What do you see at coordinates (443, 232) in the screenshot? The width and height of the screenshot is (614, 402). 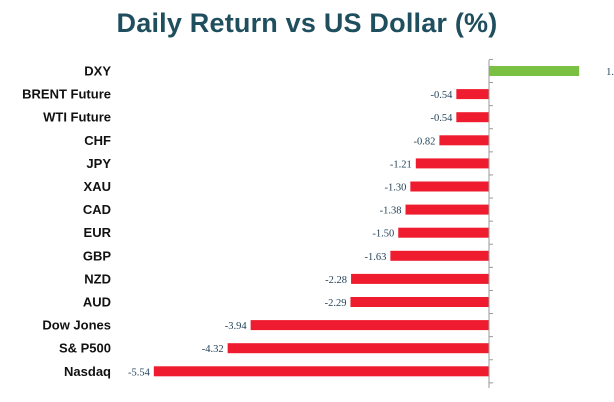 I see `bar-eur` at bounding box center [443, 232].